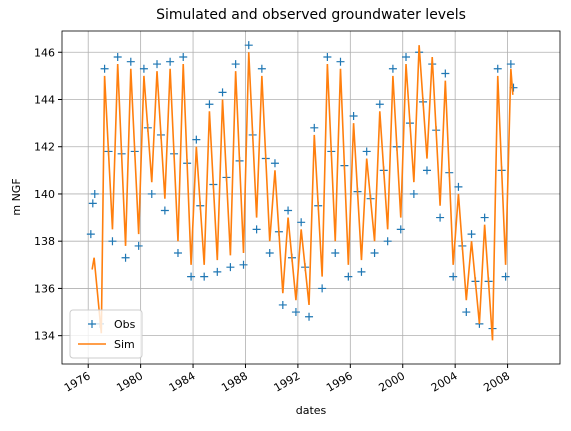 Image resolution: width=571 pixels, height=431 pixels. Describe the element at coordinates (44, 194) in the screenshot. I see `y-tick-label: 140` at that location.